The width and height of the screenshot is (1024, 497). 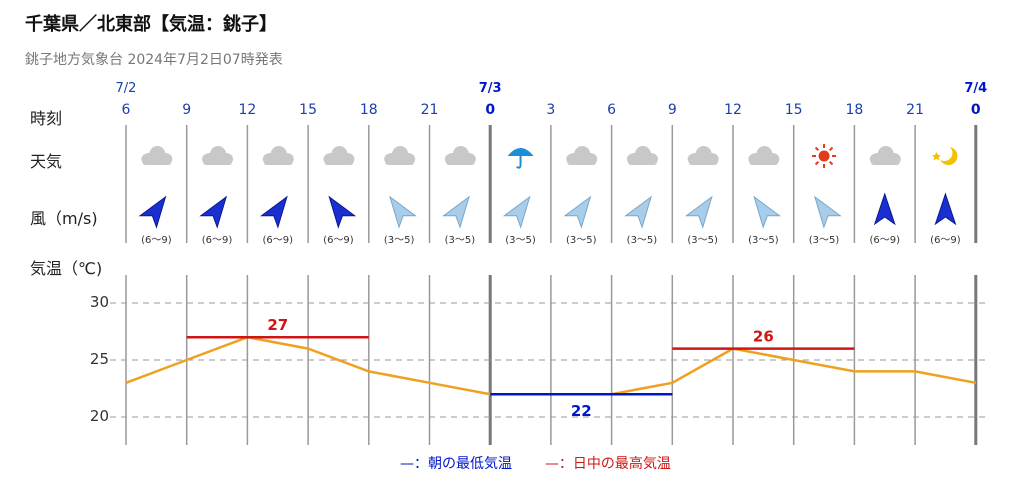 What do you see at coordinates (46, 118) in the screenshot?
I see `time-row-label: 時刻` at bounding box center [46, 118].